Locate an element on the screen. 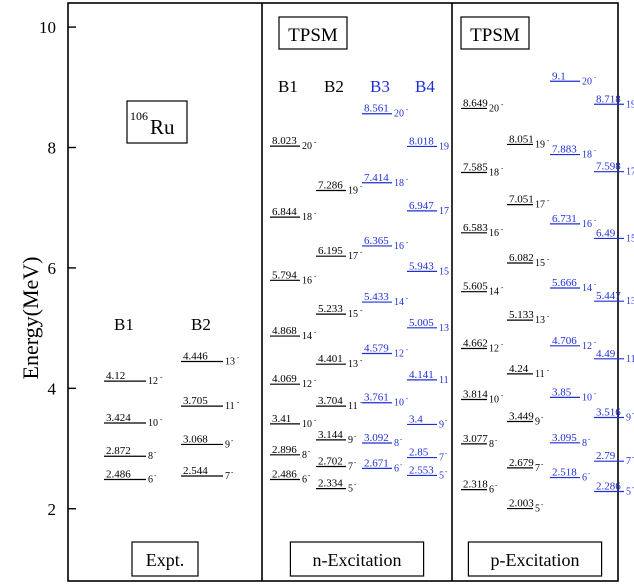 Image resolution: width=634 pixels, height=586 pixels. level-value: 4.141 is located at coordinates (421, 375).